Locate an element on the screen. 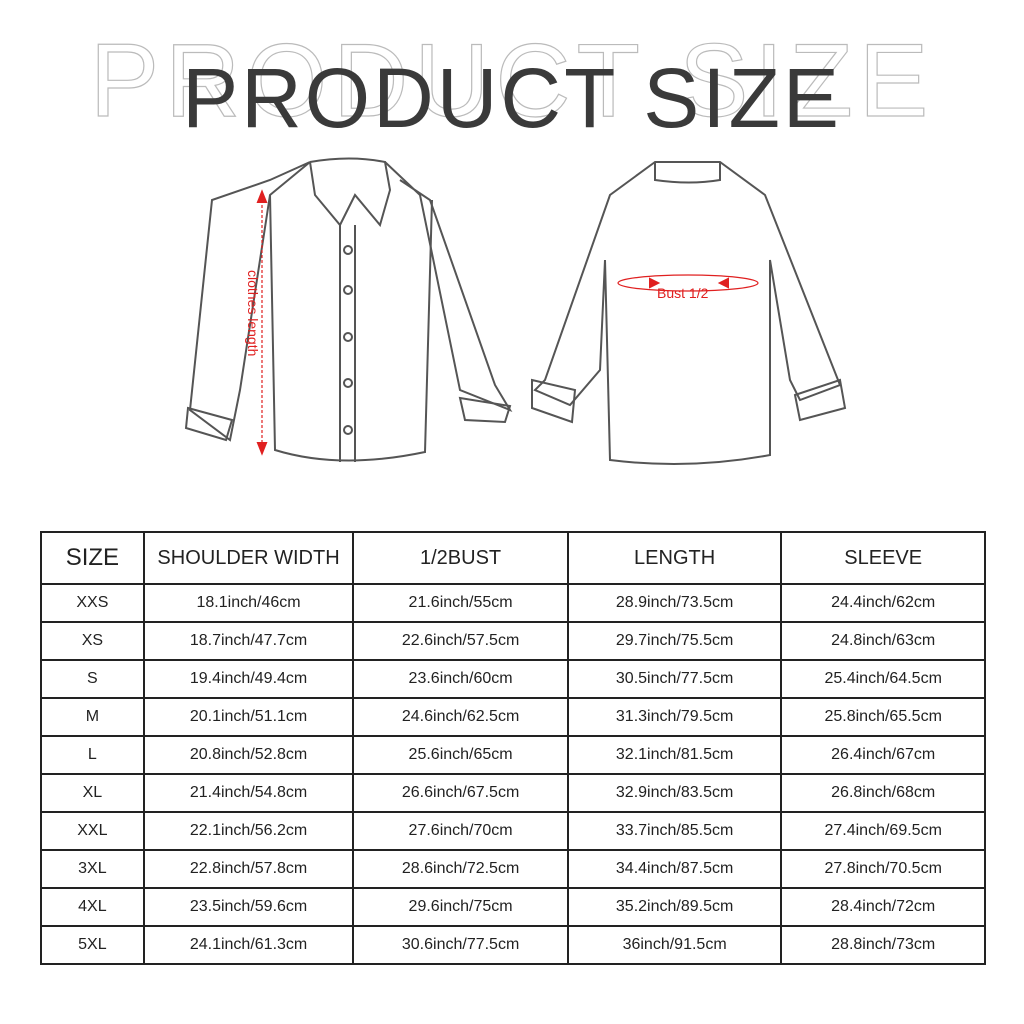 The image size is (1024, 1024). table-cell: 32.9inch/83.5cm is located at coordinates (674, 793).